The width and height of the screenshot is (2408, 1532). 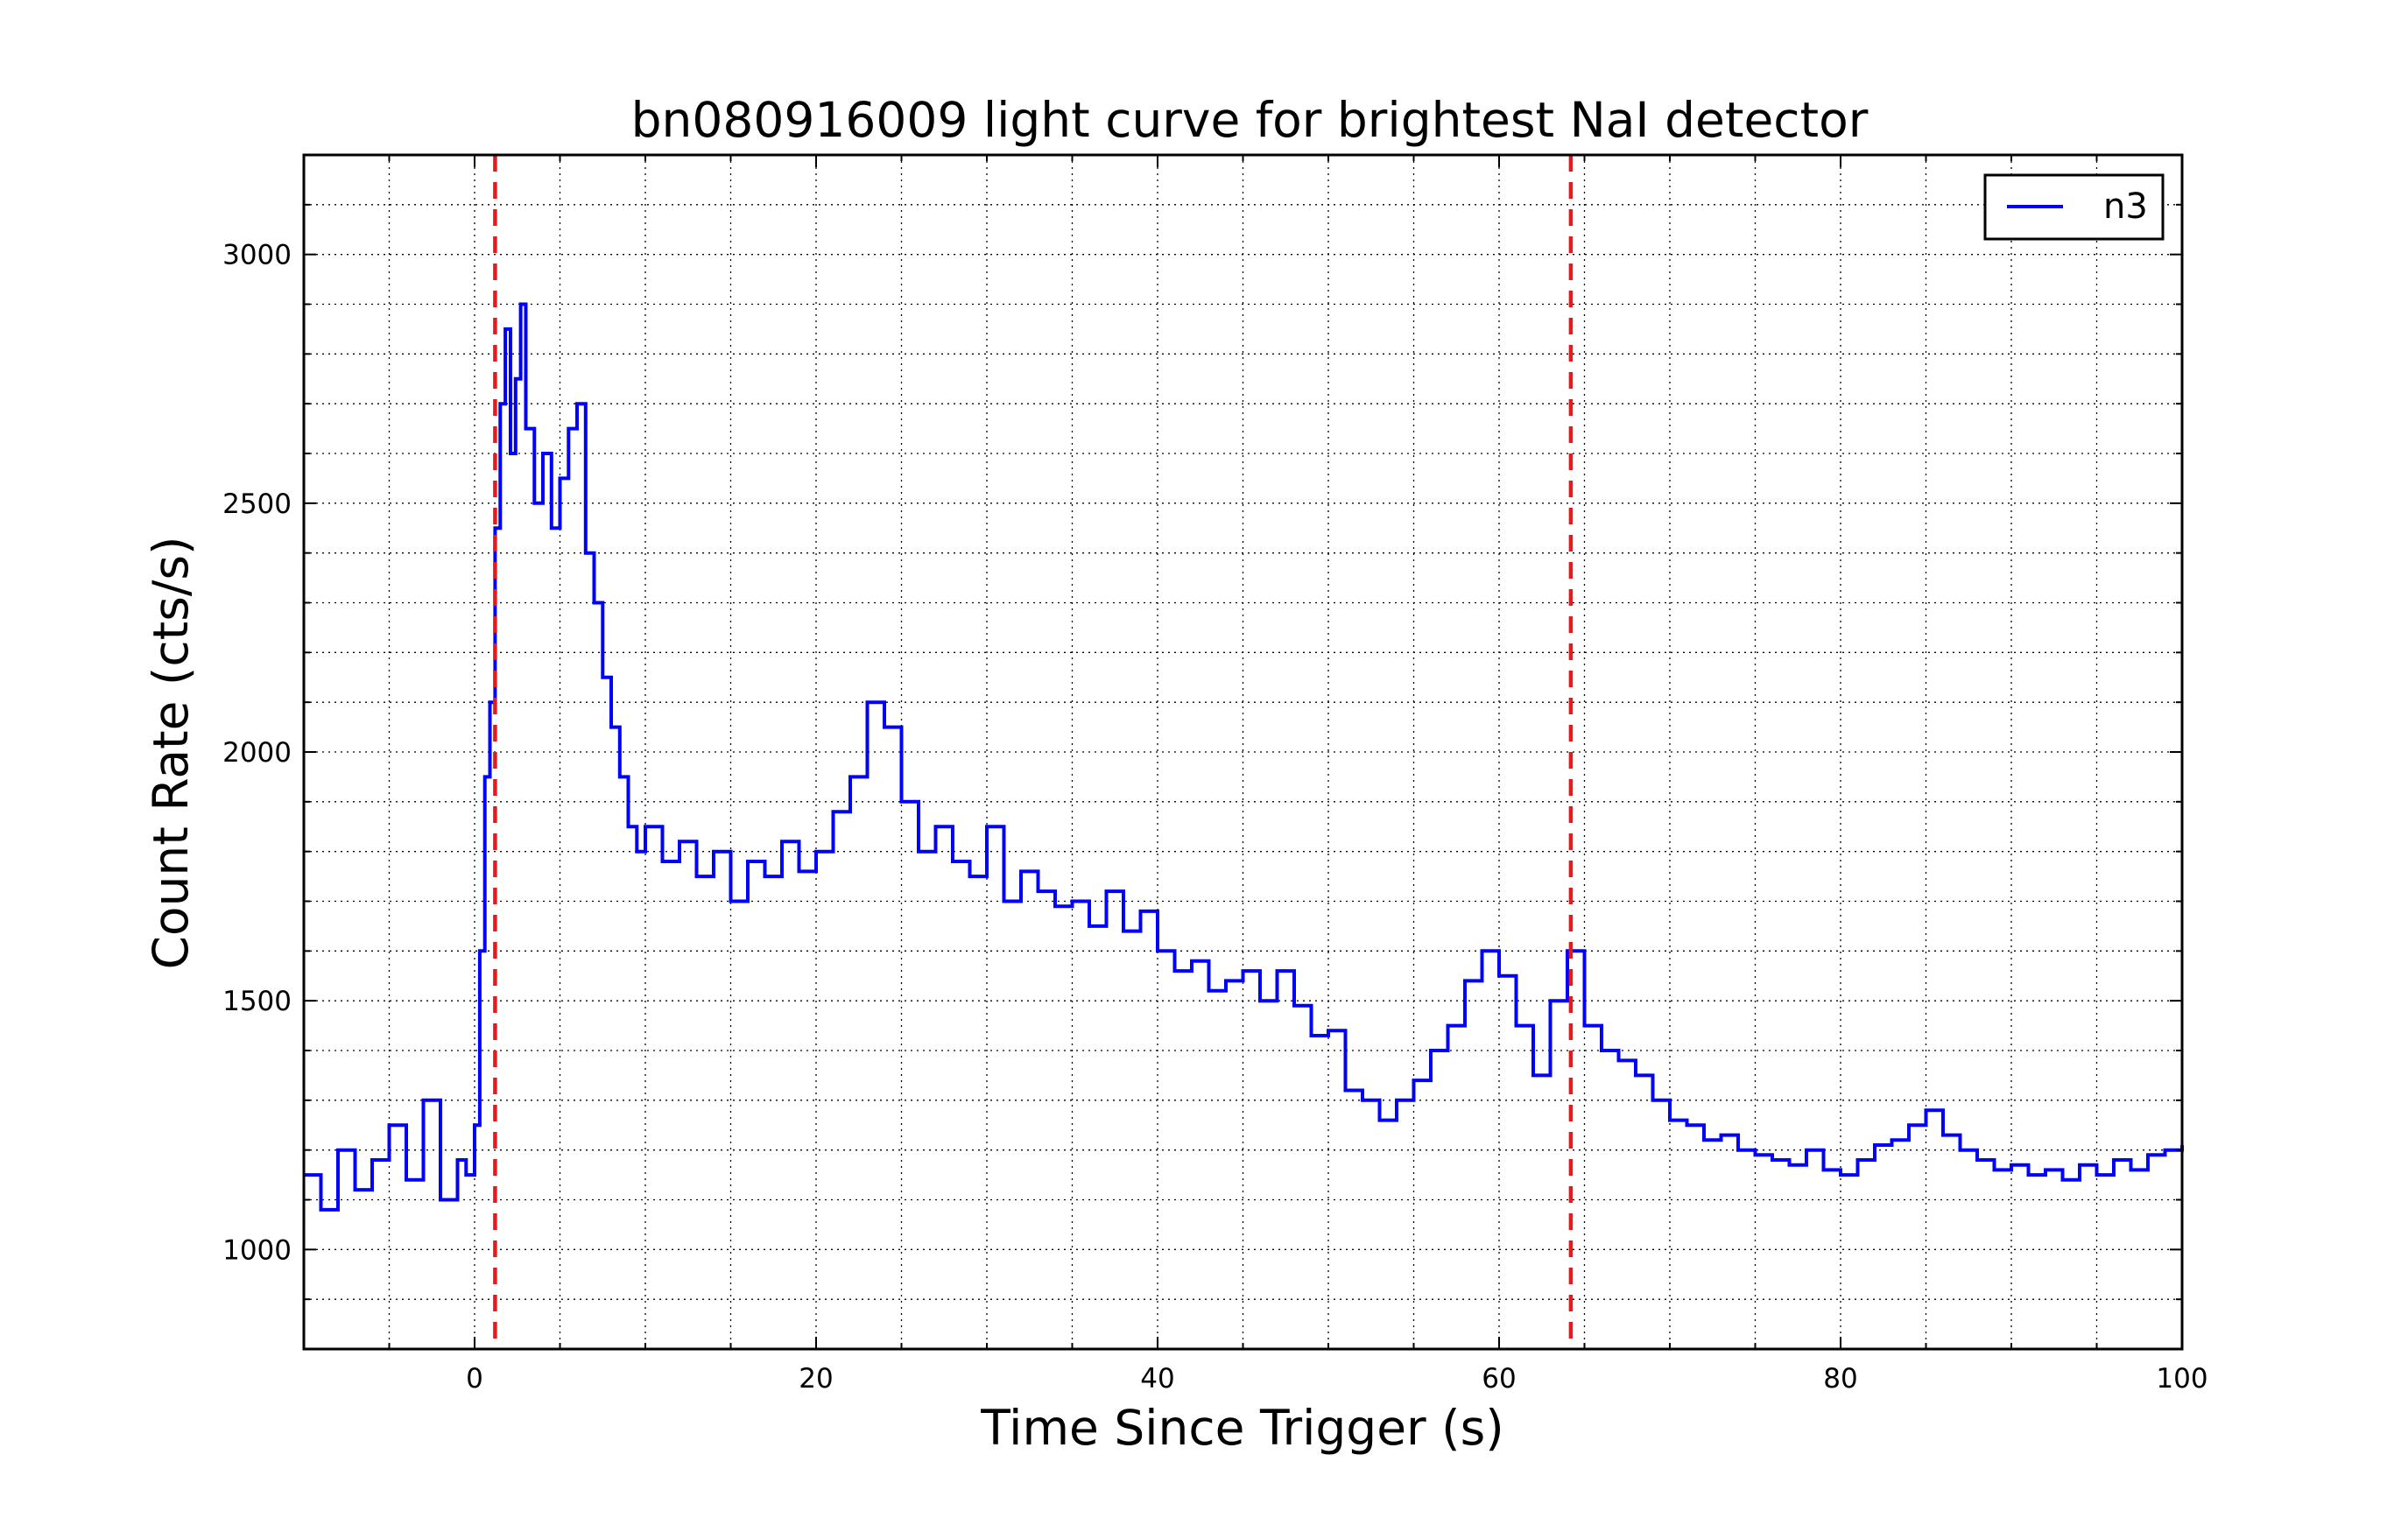 What do you see at coordinates (2074, 207) in the screenshot?
I see `legend: n3` at bounding box center [2074, 207].